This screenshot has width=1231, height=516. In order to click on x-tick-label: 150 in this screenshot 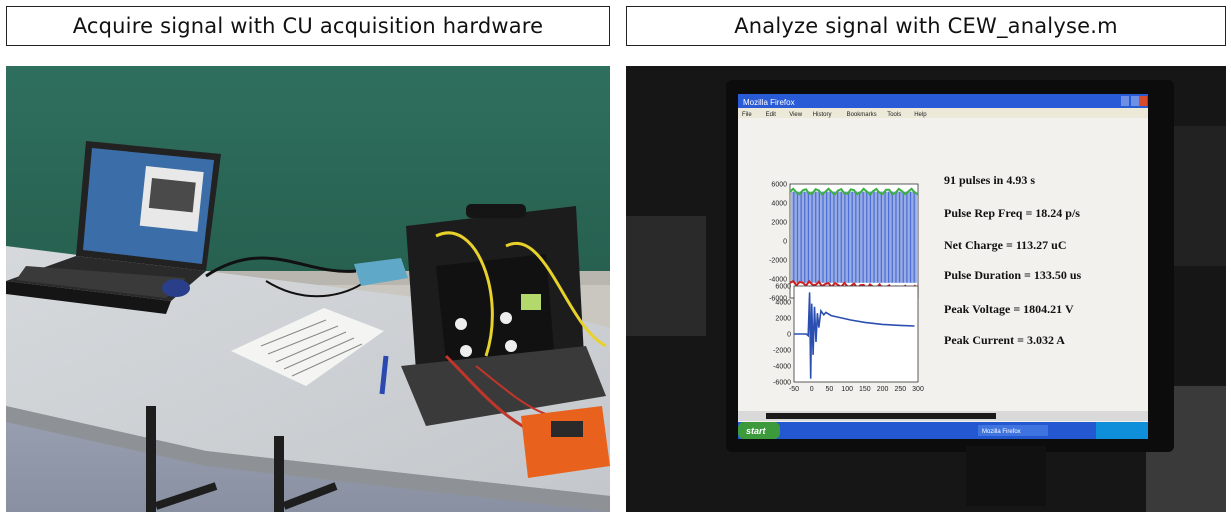, I will do `click(865, 389)`.